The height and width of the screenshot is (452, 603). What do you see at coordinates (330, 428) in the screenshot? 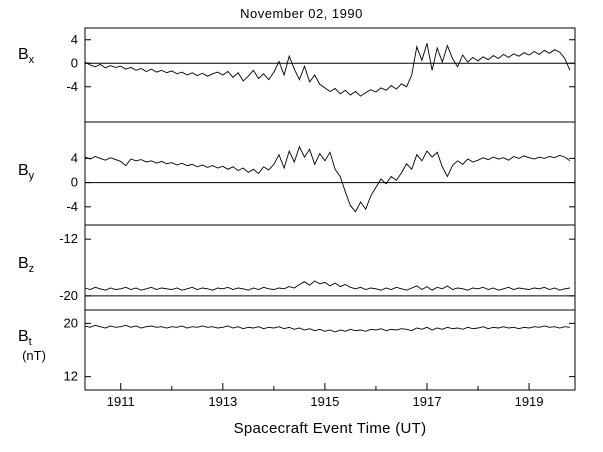
I see `x-axis-title: Spacecraft Event Time (UT)` at bounding box center [330, 428].